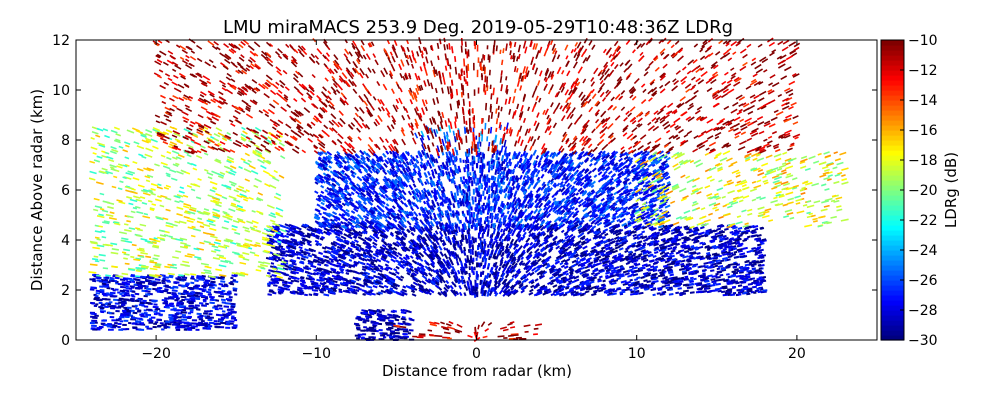 The width and height of the screenshot is (1000, 400). I want to click on x-tick-label: 20, so click(797, 354).